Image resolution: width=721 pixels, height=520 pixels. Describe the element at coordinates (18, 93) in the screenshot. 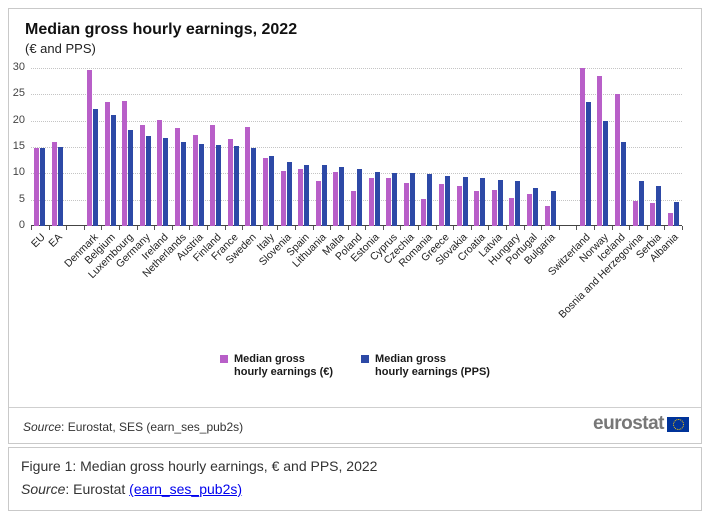

I see `y-tick-label: 25` at that location.